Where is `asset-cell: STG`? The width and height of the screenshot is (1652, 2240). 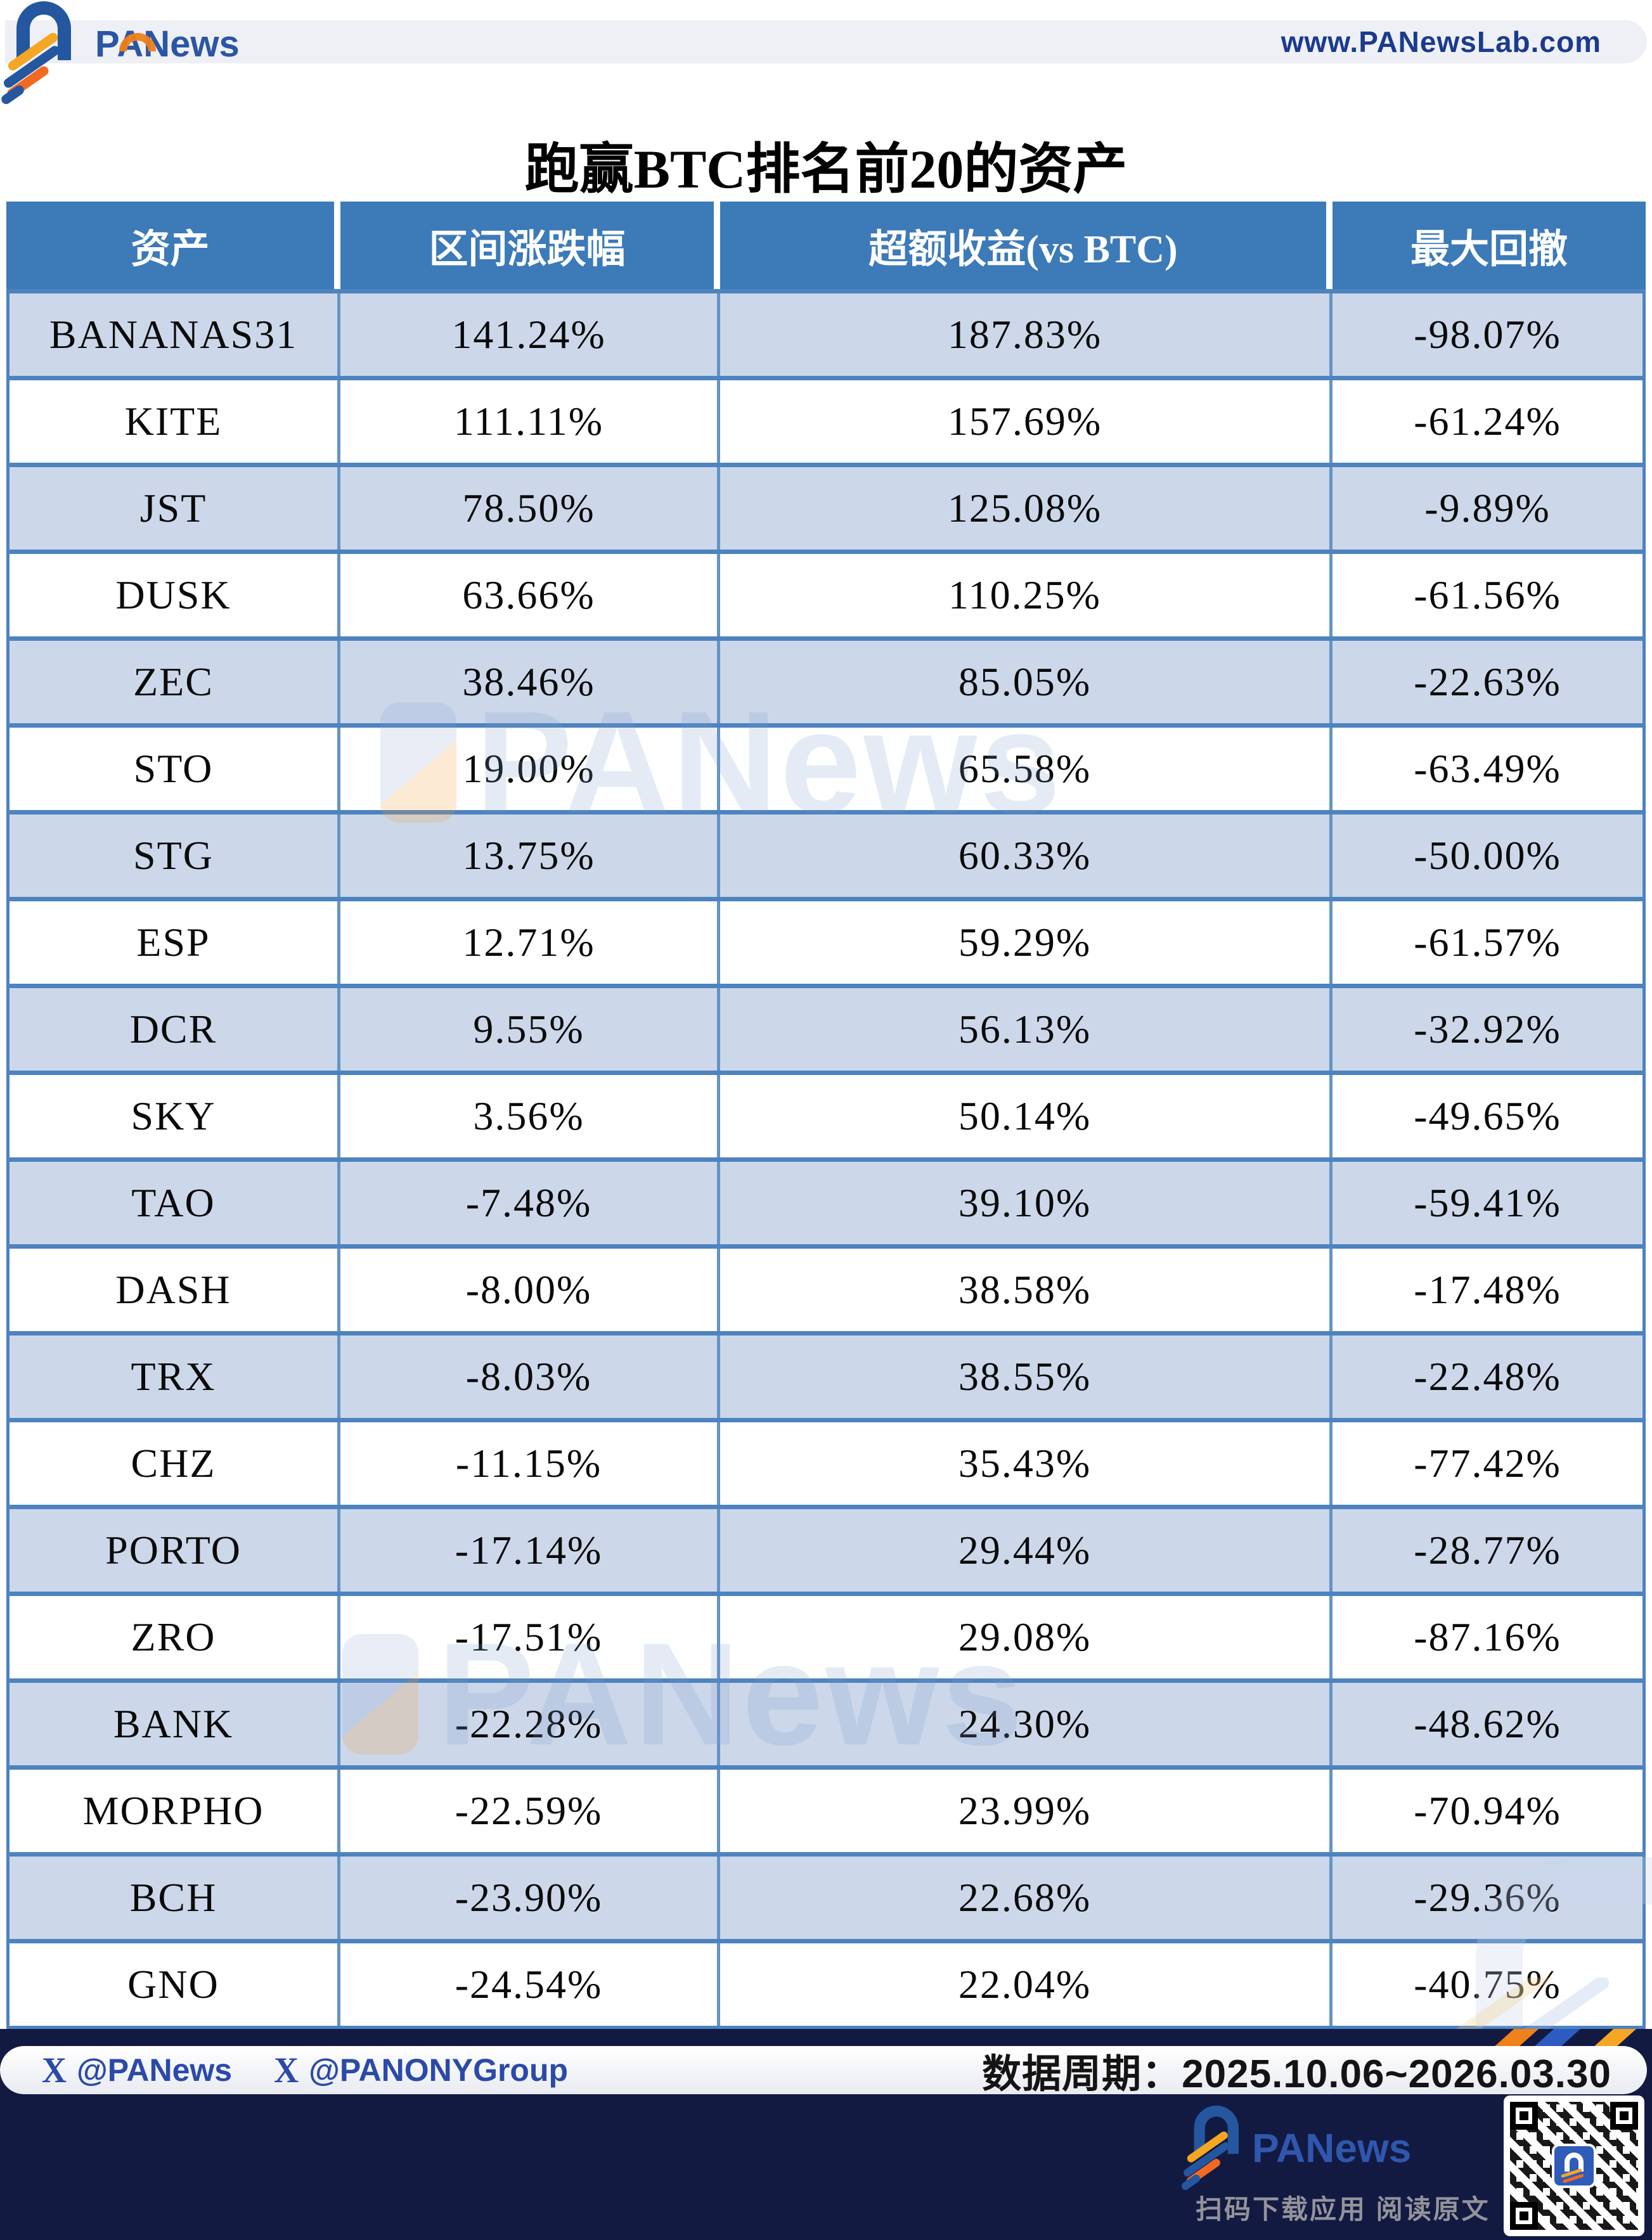
asset-cell: STG is located at coordinates (173, 855).